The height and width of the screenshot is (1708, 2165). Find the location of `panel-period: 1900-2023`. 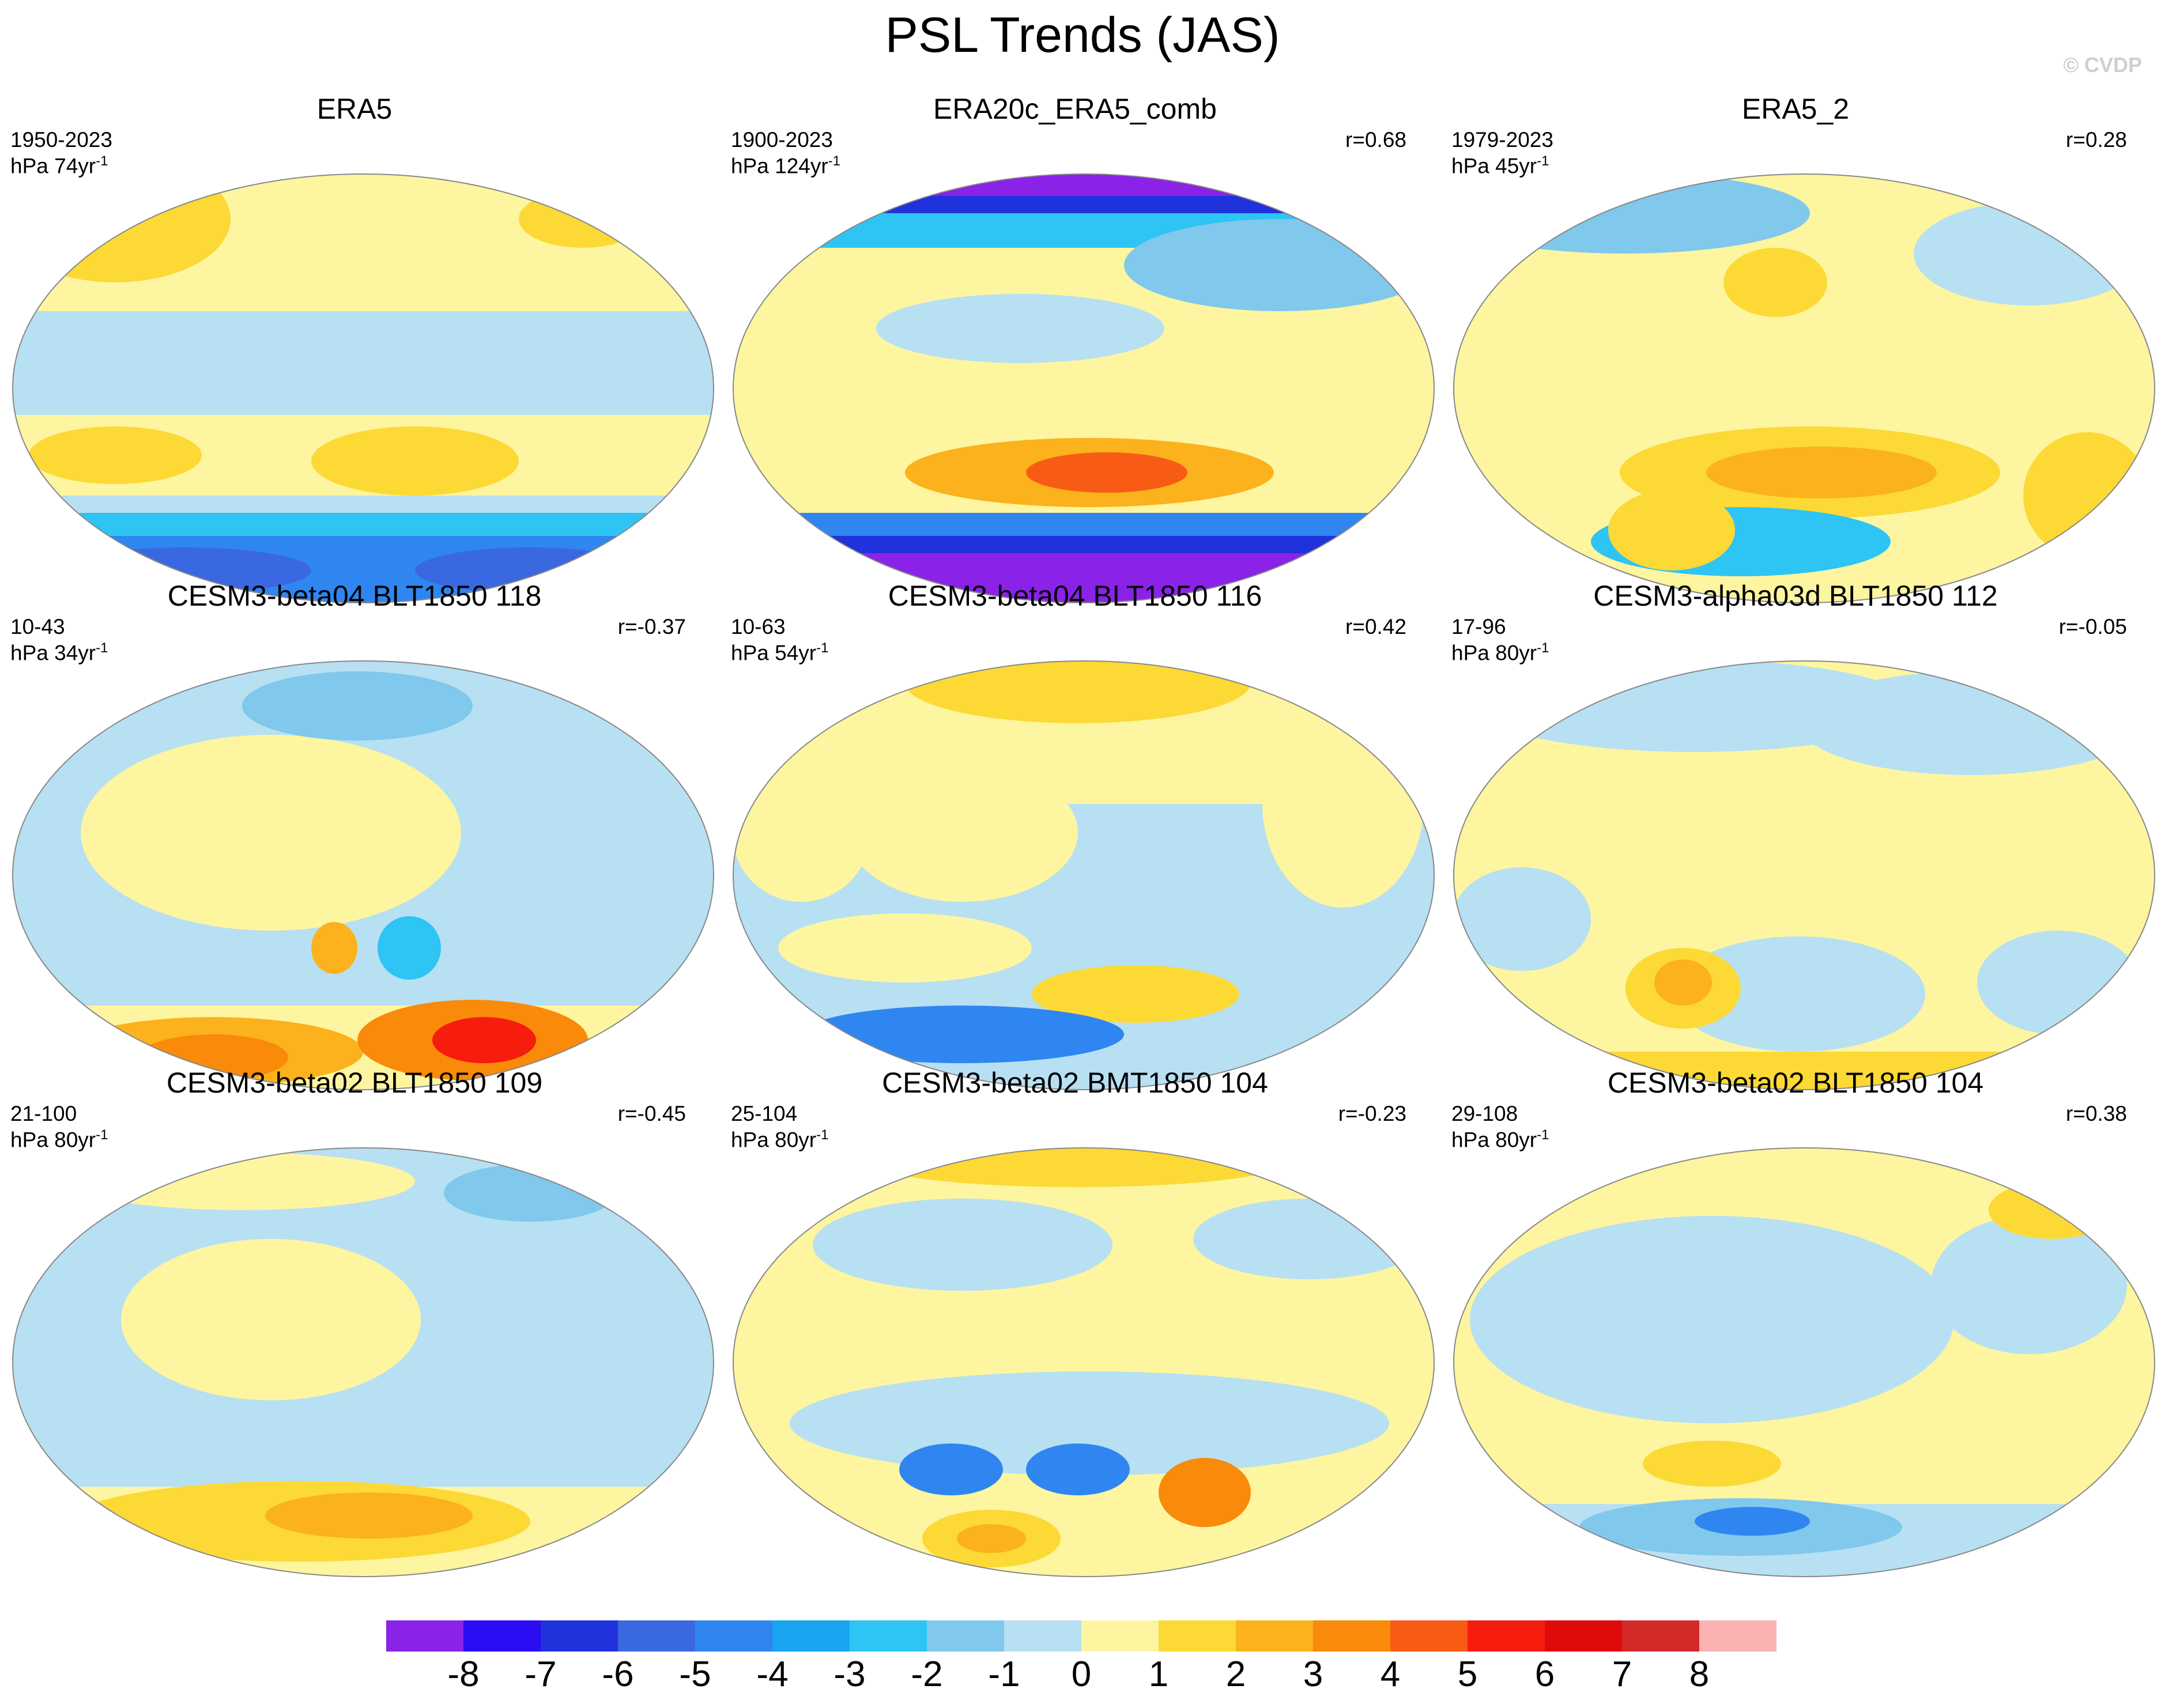

panel-period: 1900-2023 is located at coordinates (782, 140).